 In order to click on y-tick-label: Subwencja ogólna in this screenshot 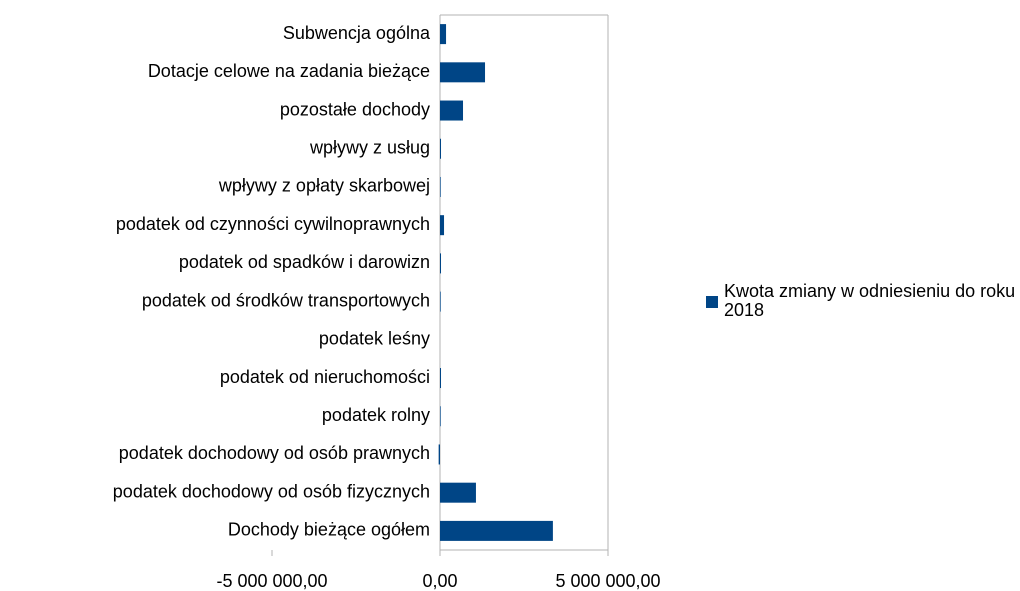, I will do `click(357, 33)`.